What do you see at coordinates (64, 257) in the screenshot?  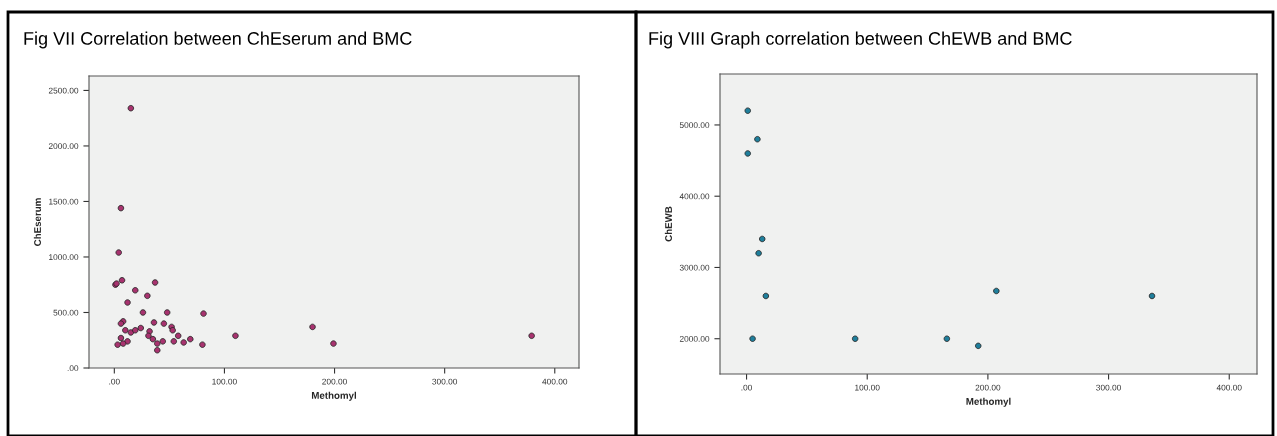 I see `y-tick-label: 1000.00` at bounding box center [64, 257].